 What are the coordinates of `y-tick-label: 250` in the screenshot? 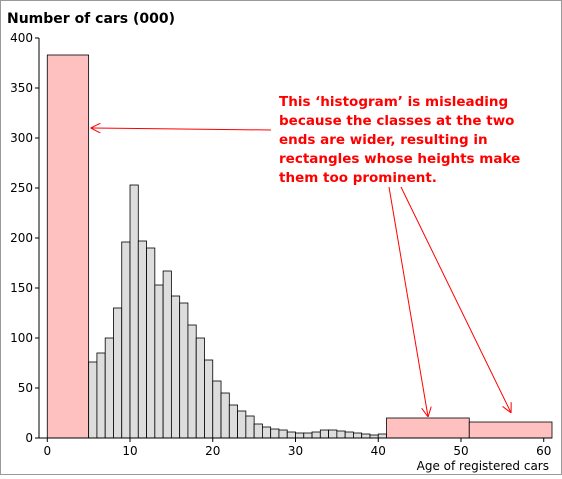 It's located at (21, 188).